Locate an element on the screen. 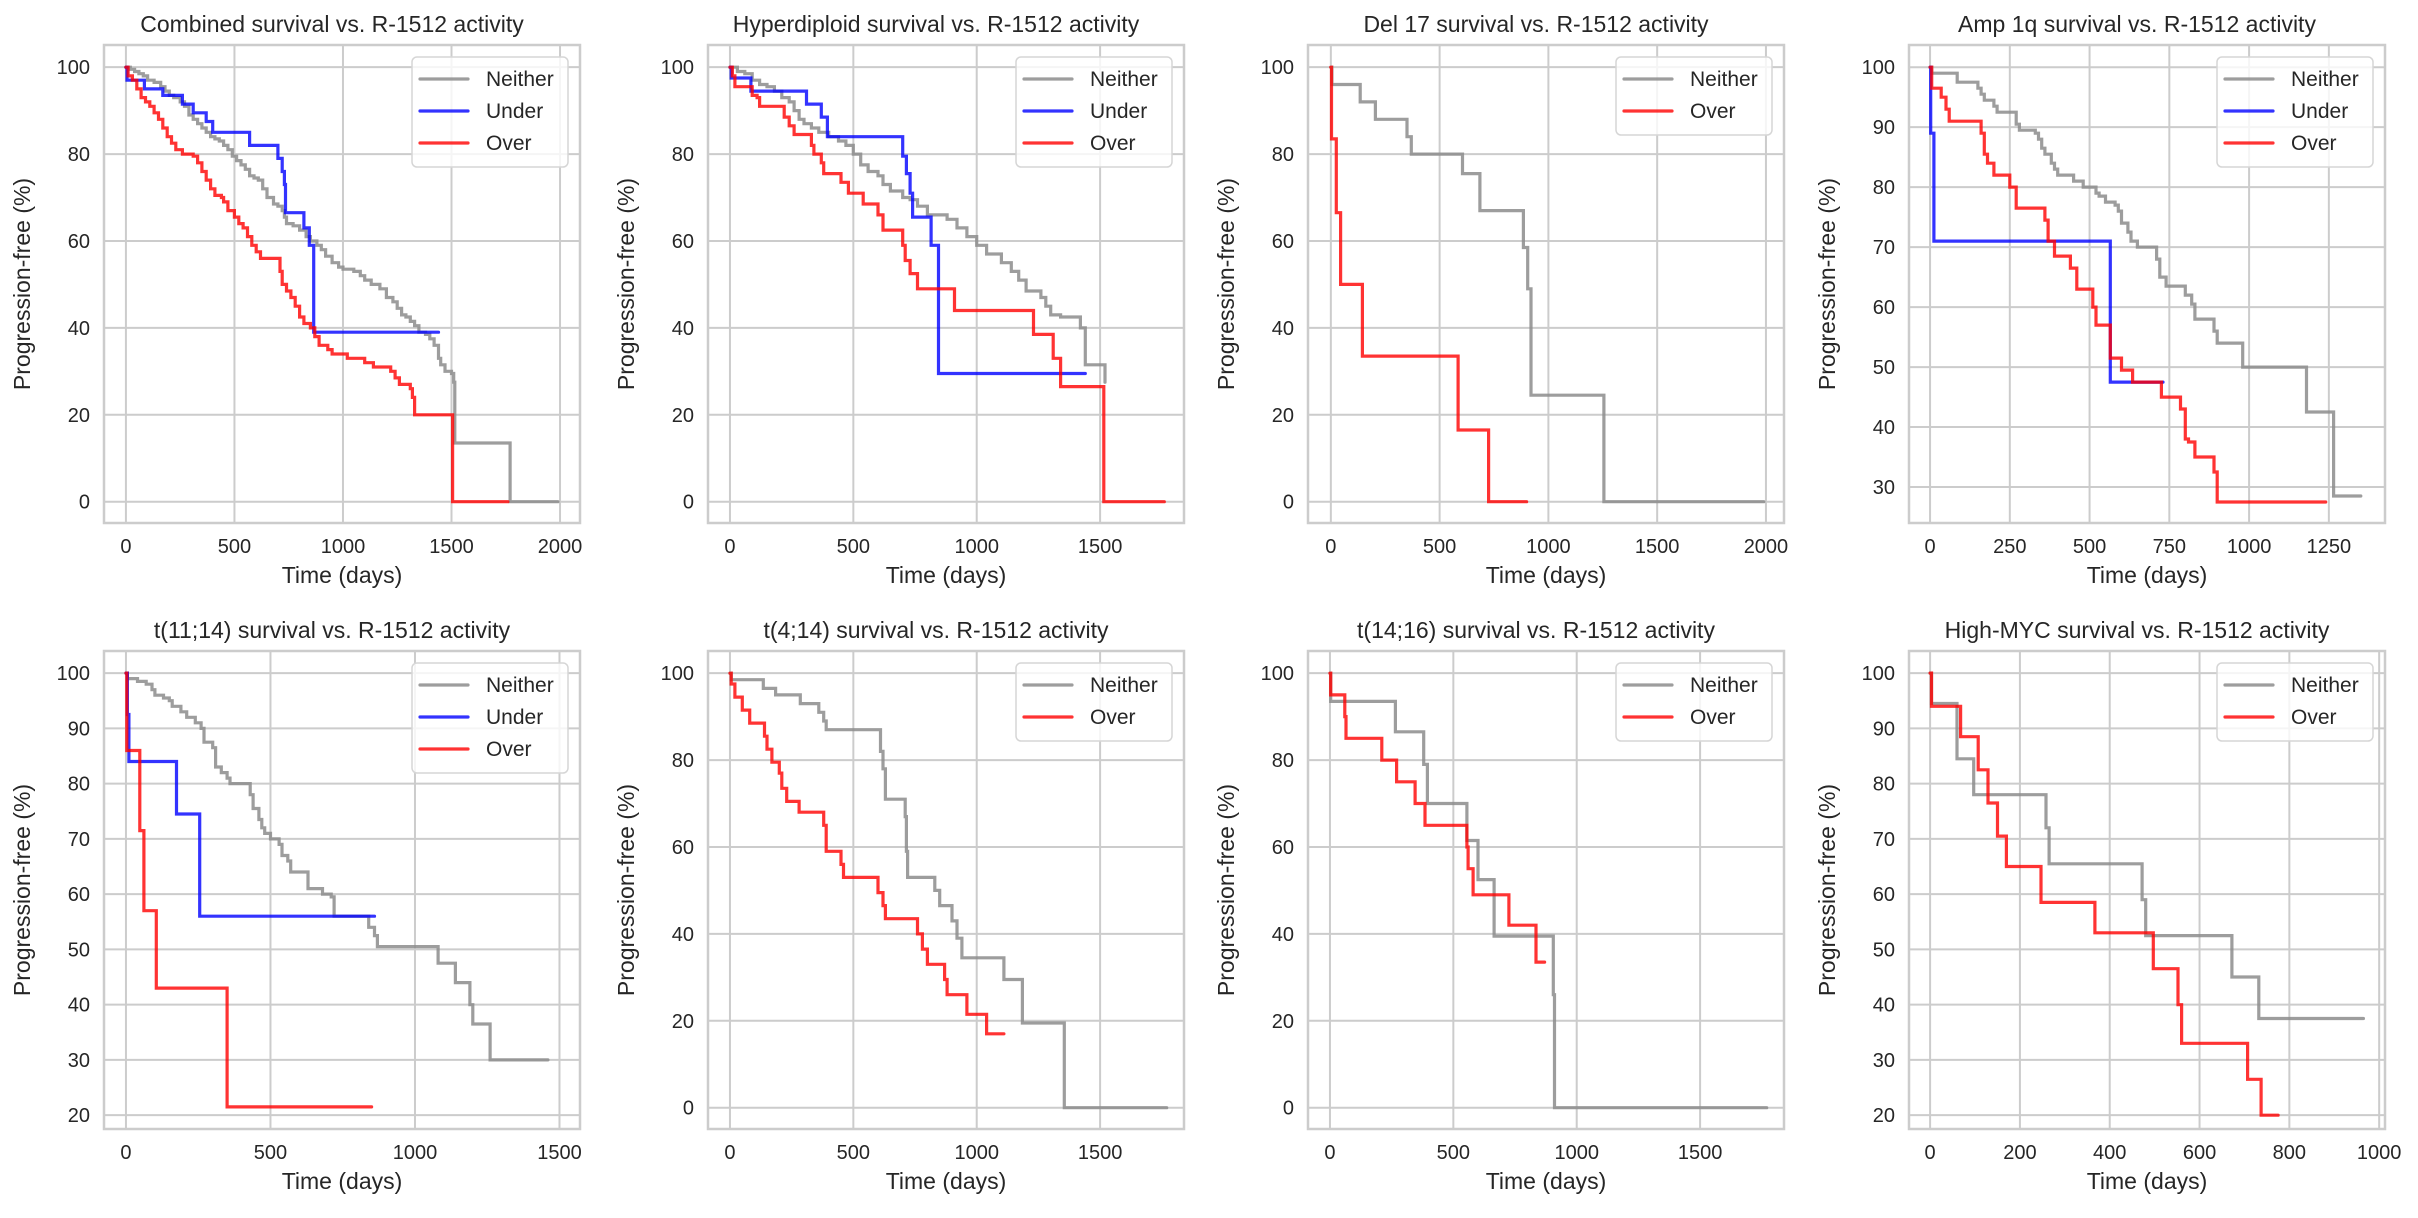 This screenshot has height=1218, width=2418. axes-frame is located at coordinates (1546, 284).